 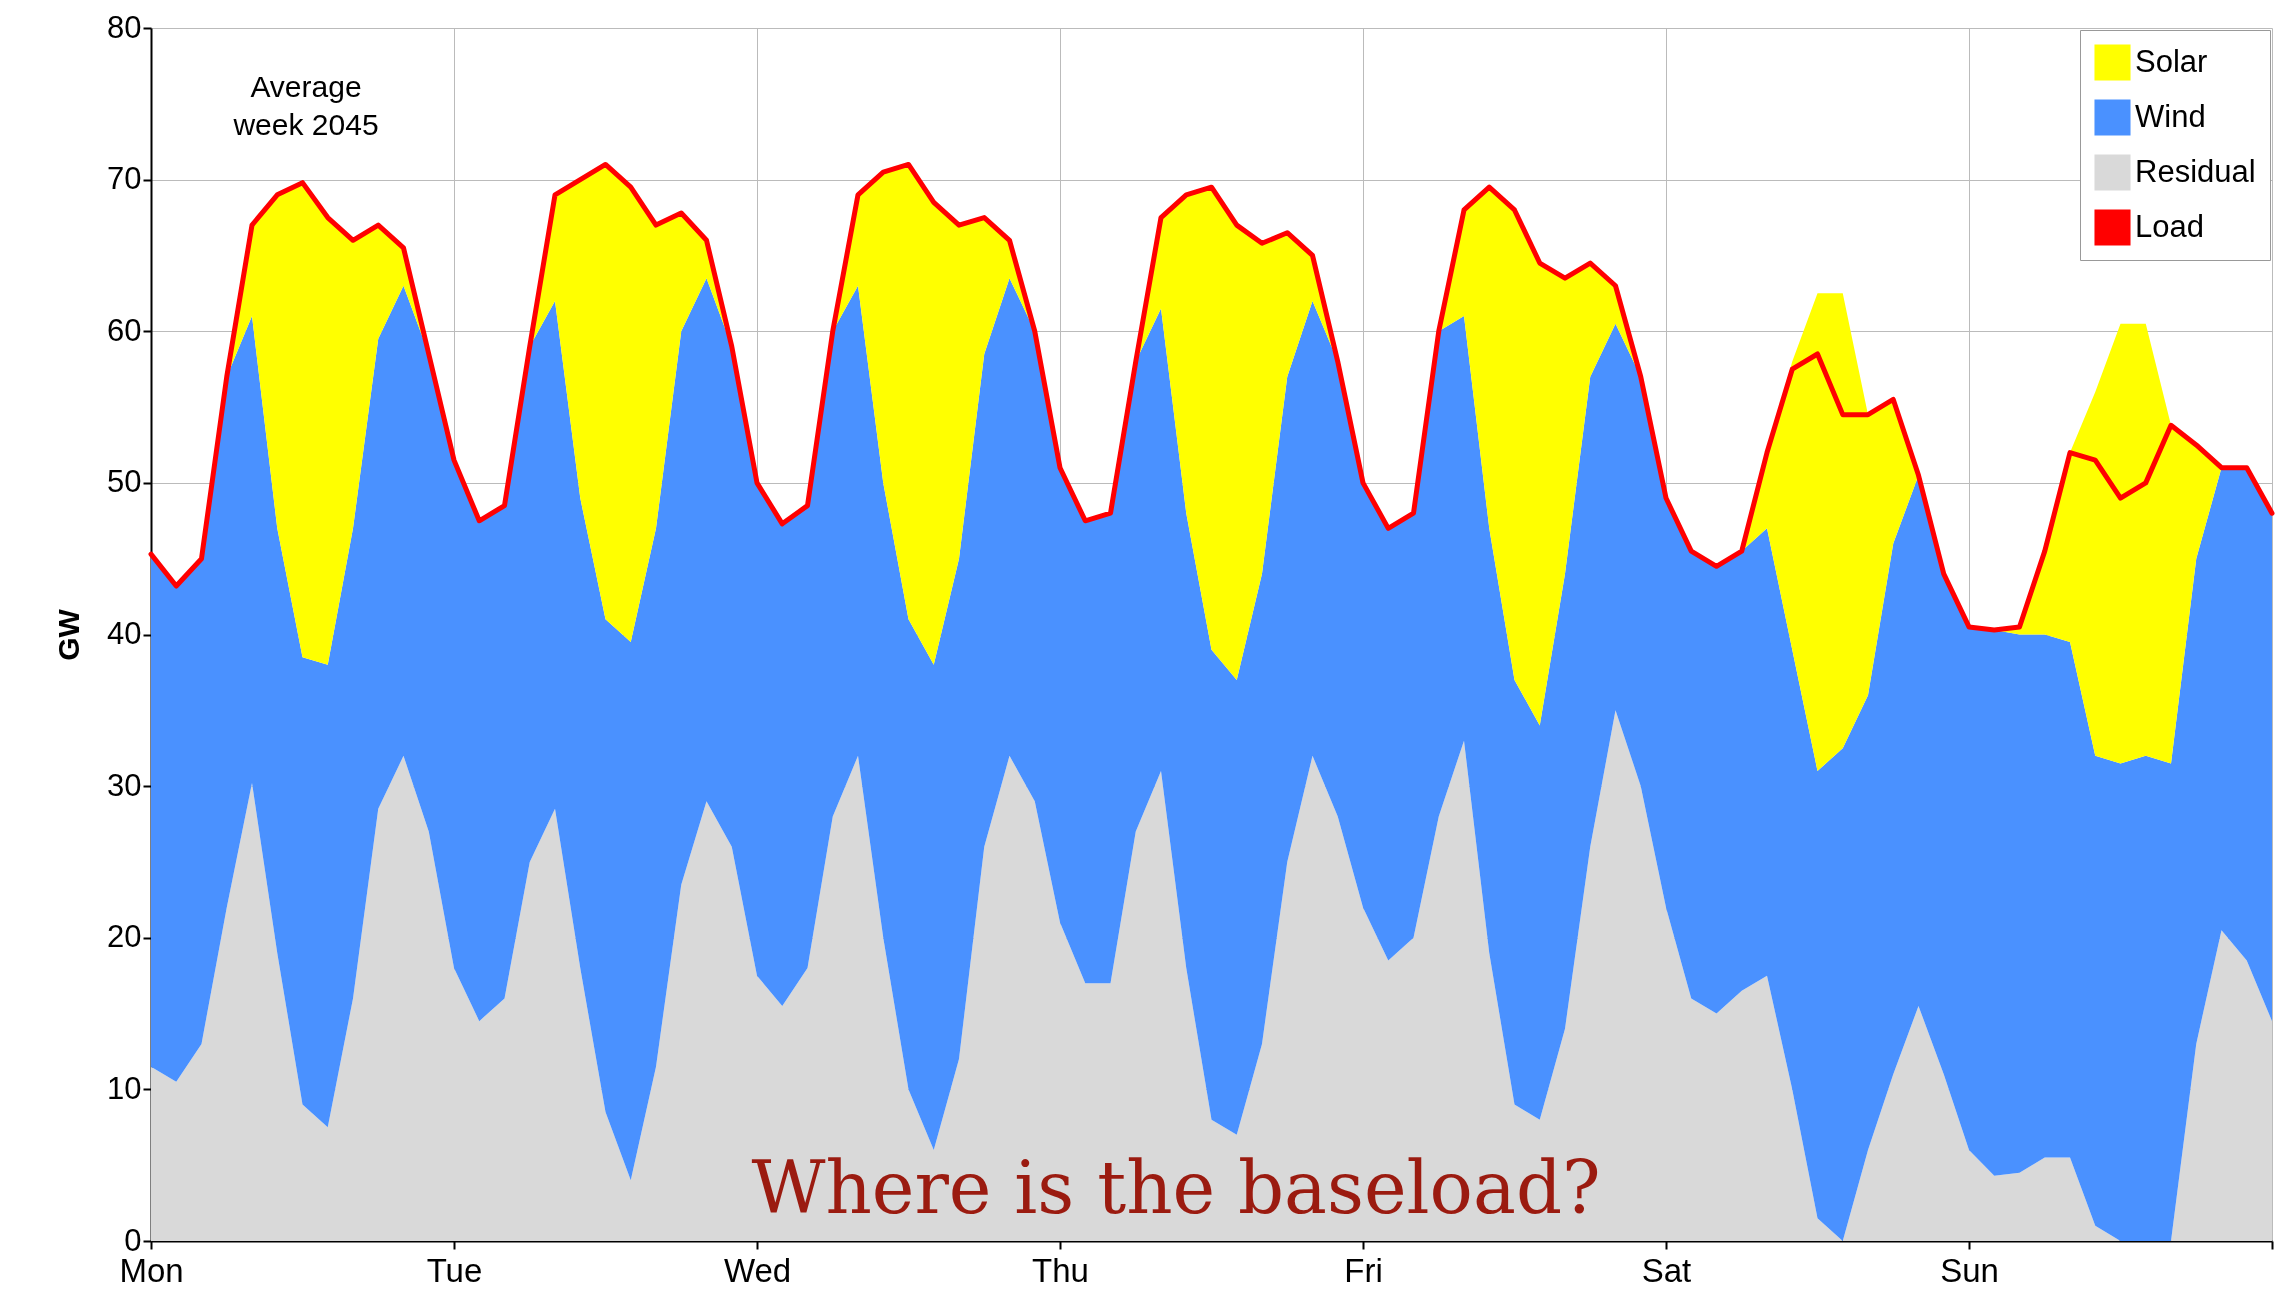 What do you see at coordinates (124, 937) in the screenshot?
I see `y-tick-label: 20` at bounding box center [124, 937].